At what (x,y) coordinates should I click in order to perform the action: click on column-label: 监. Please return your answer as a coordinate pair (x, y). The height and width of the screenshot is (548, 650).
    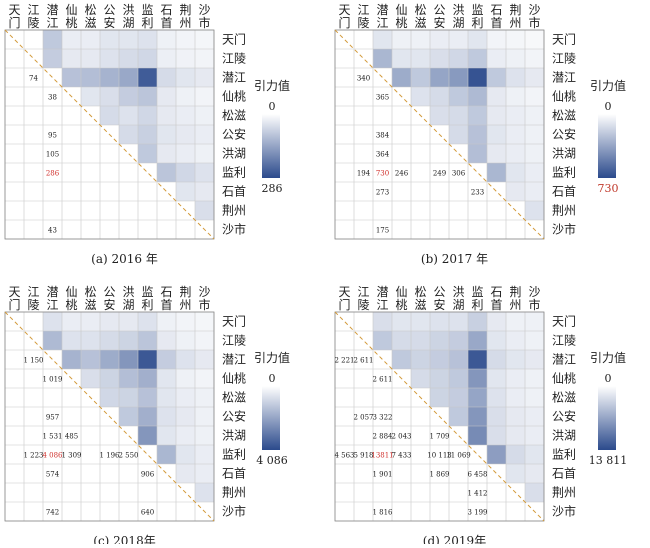
    Looking at the image, I should click on (477, 292).